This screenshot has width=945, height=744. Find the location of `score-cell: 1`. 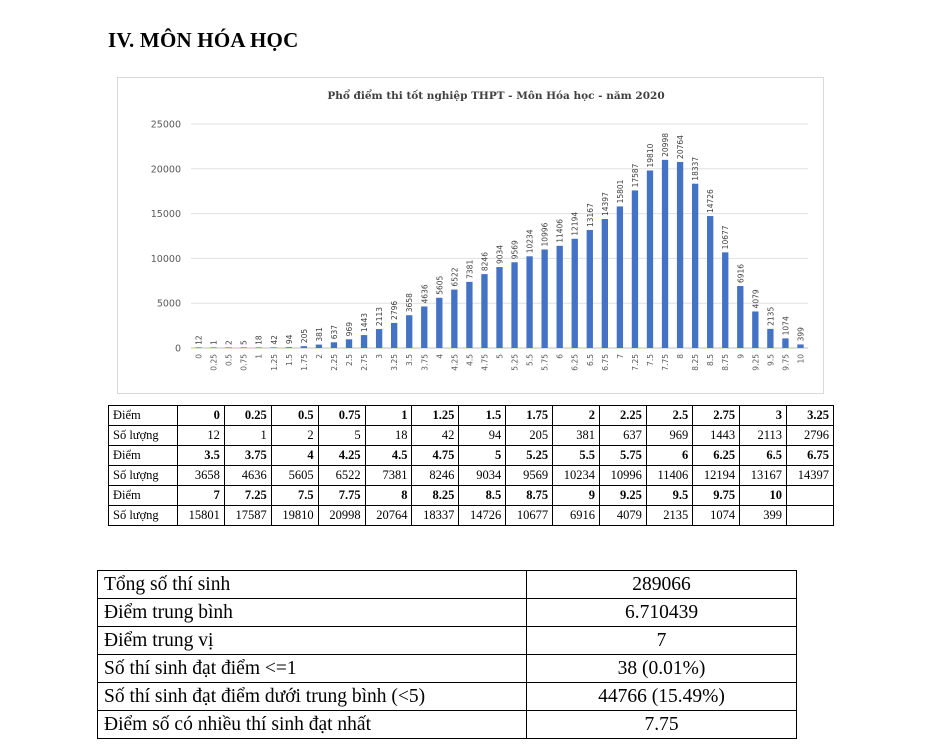

score-cell: 1 is located at coordinates (388, 415).